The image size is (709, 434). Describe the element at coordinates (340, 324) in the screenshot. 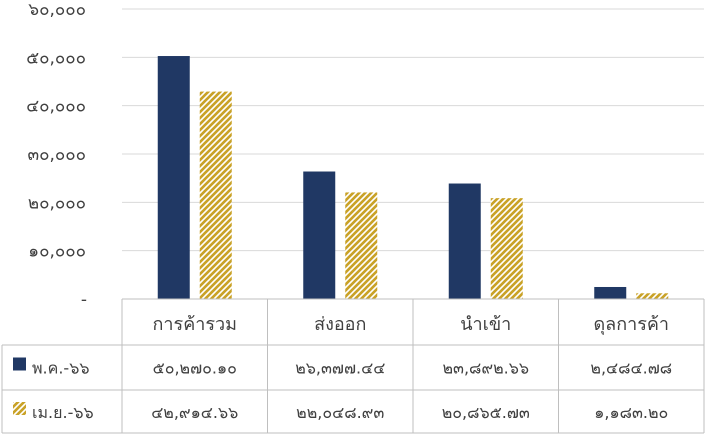

I see `x-category-label: ส่งออก` at that location.